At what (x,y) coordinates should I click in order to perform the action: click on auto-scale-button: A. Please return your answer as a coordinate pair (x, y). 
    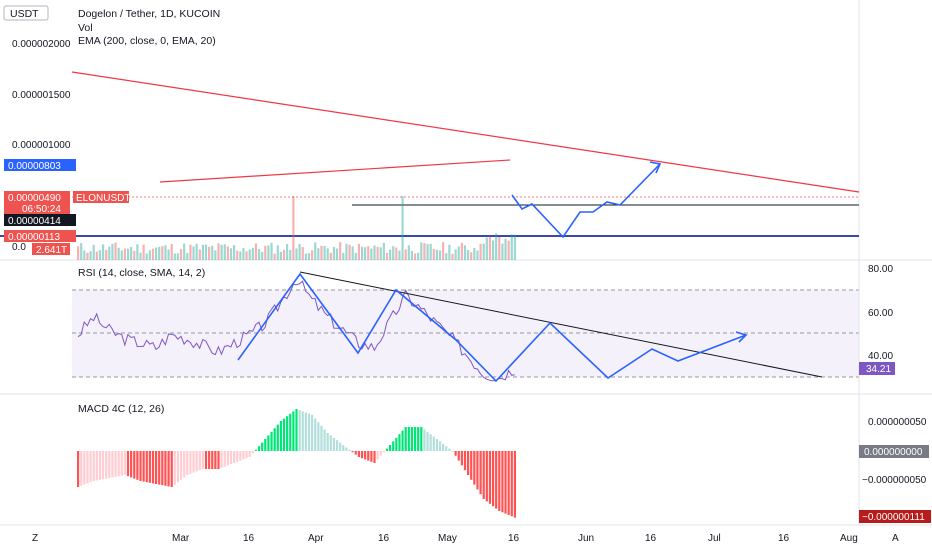
    Looking at the image, I should click on (895, 538).